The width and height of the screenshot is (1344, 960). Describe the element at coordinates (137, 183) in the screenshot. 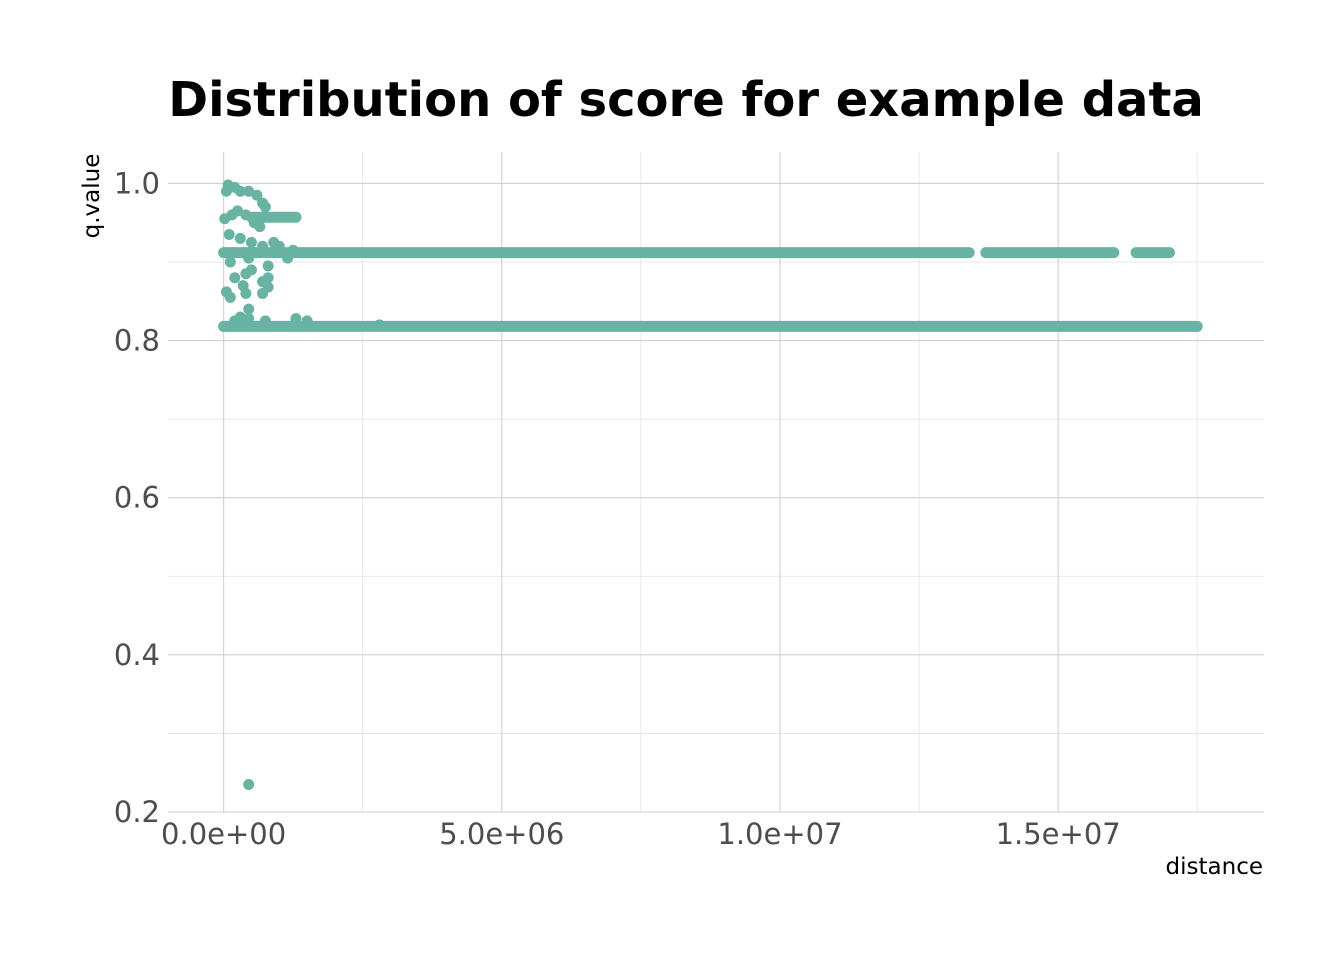

I see `y-tick-label: 1.0` at that location.